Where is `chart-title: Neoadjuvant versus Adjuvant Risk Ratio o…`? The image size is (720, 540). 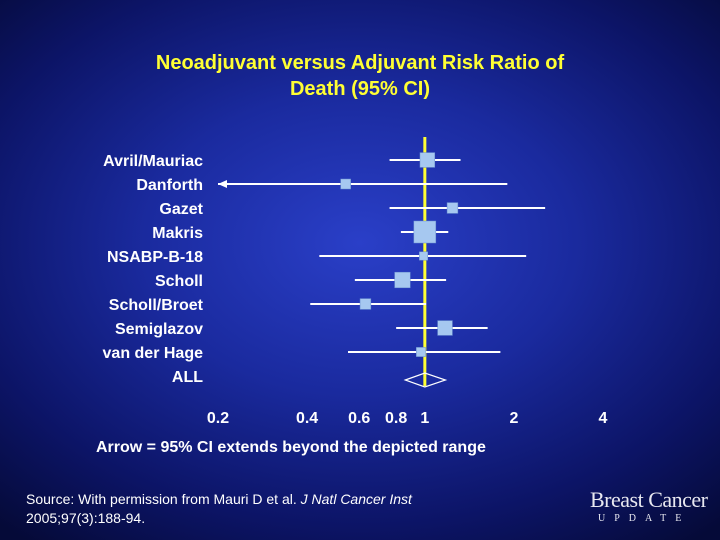
chart-title: Neoadjuvant versus Adjuvant Risk Ratio o… is located at coordinates (360, 76).